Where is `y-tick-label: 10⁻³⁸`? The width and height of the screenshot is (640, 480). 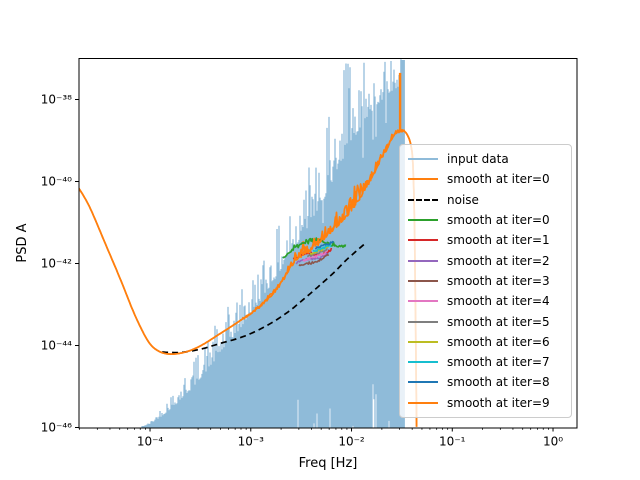 y-tick-label: 10⁻³⁸ is located at coordinates (56, 100).